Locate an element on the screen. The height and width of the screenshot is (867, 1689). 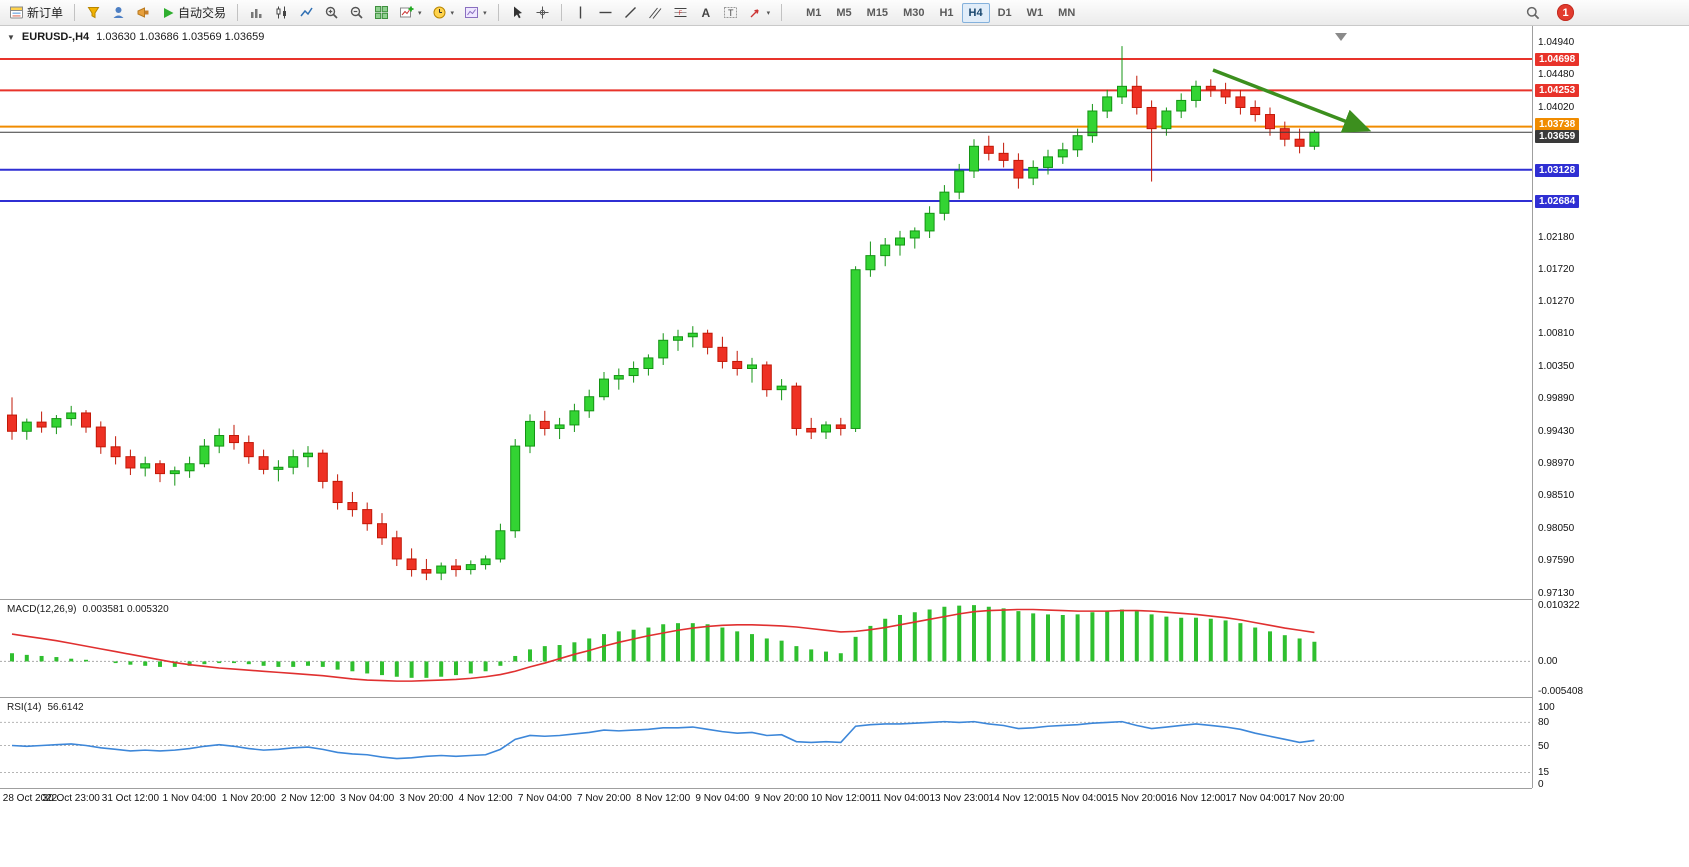
price-axis-tick: 1.04480 is located at coordinates (1556, 75).